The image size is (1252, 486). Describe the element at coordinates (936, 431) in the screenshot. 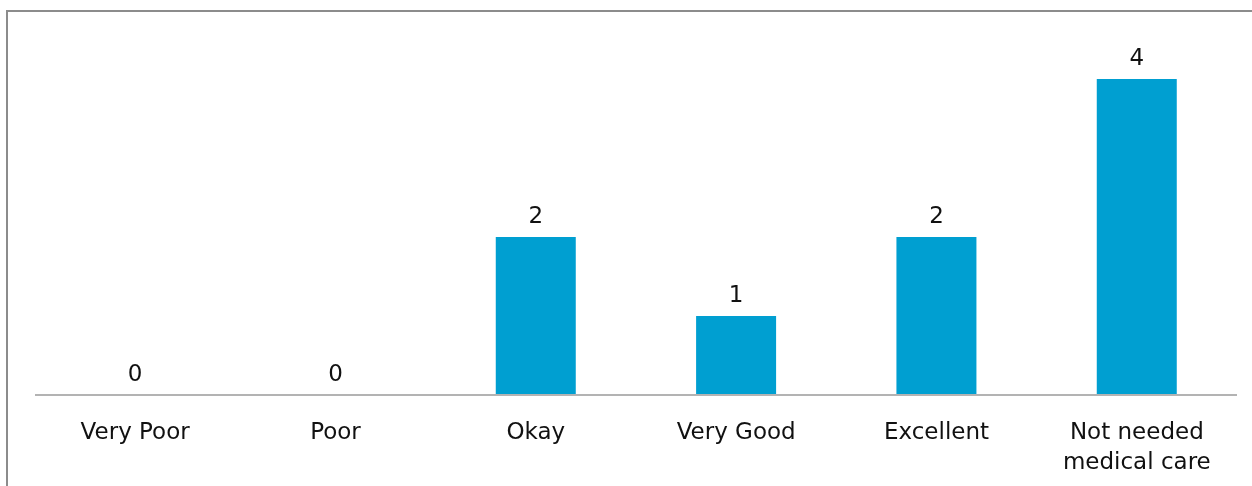

I see `x-tick-label: Excellent` at that location.